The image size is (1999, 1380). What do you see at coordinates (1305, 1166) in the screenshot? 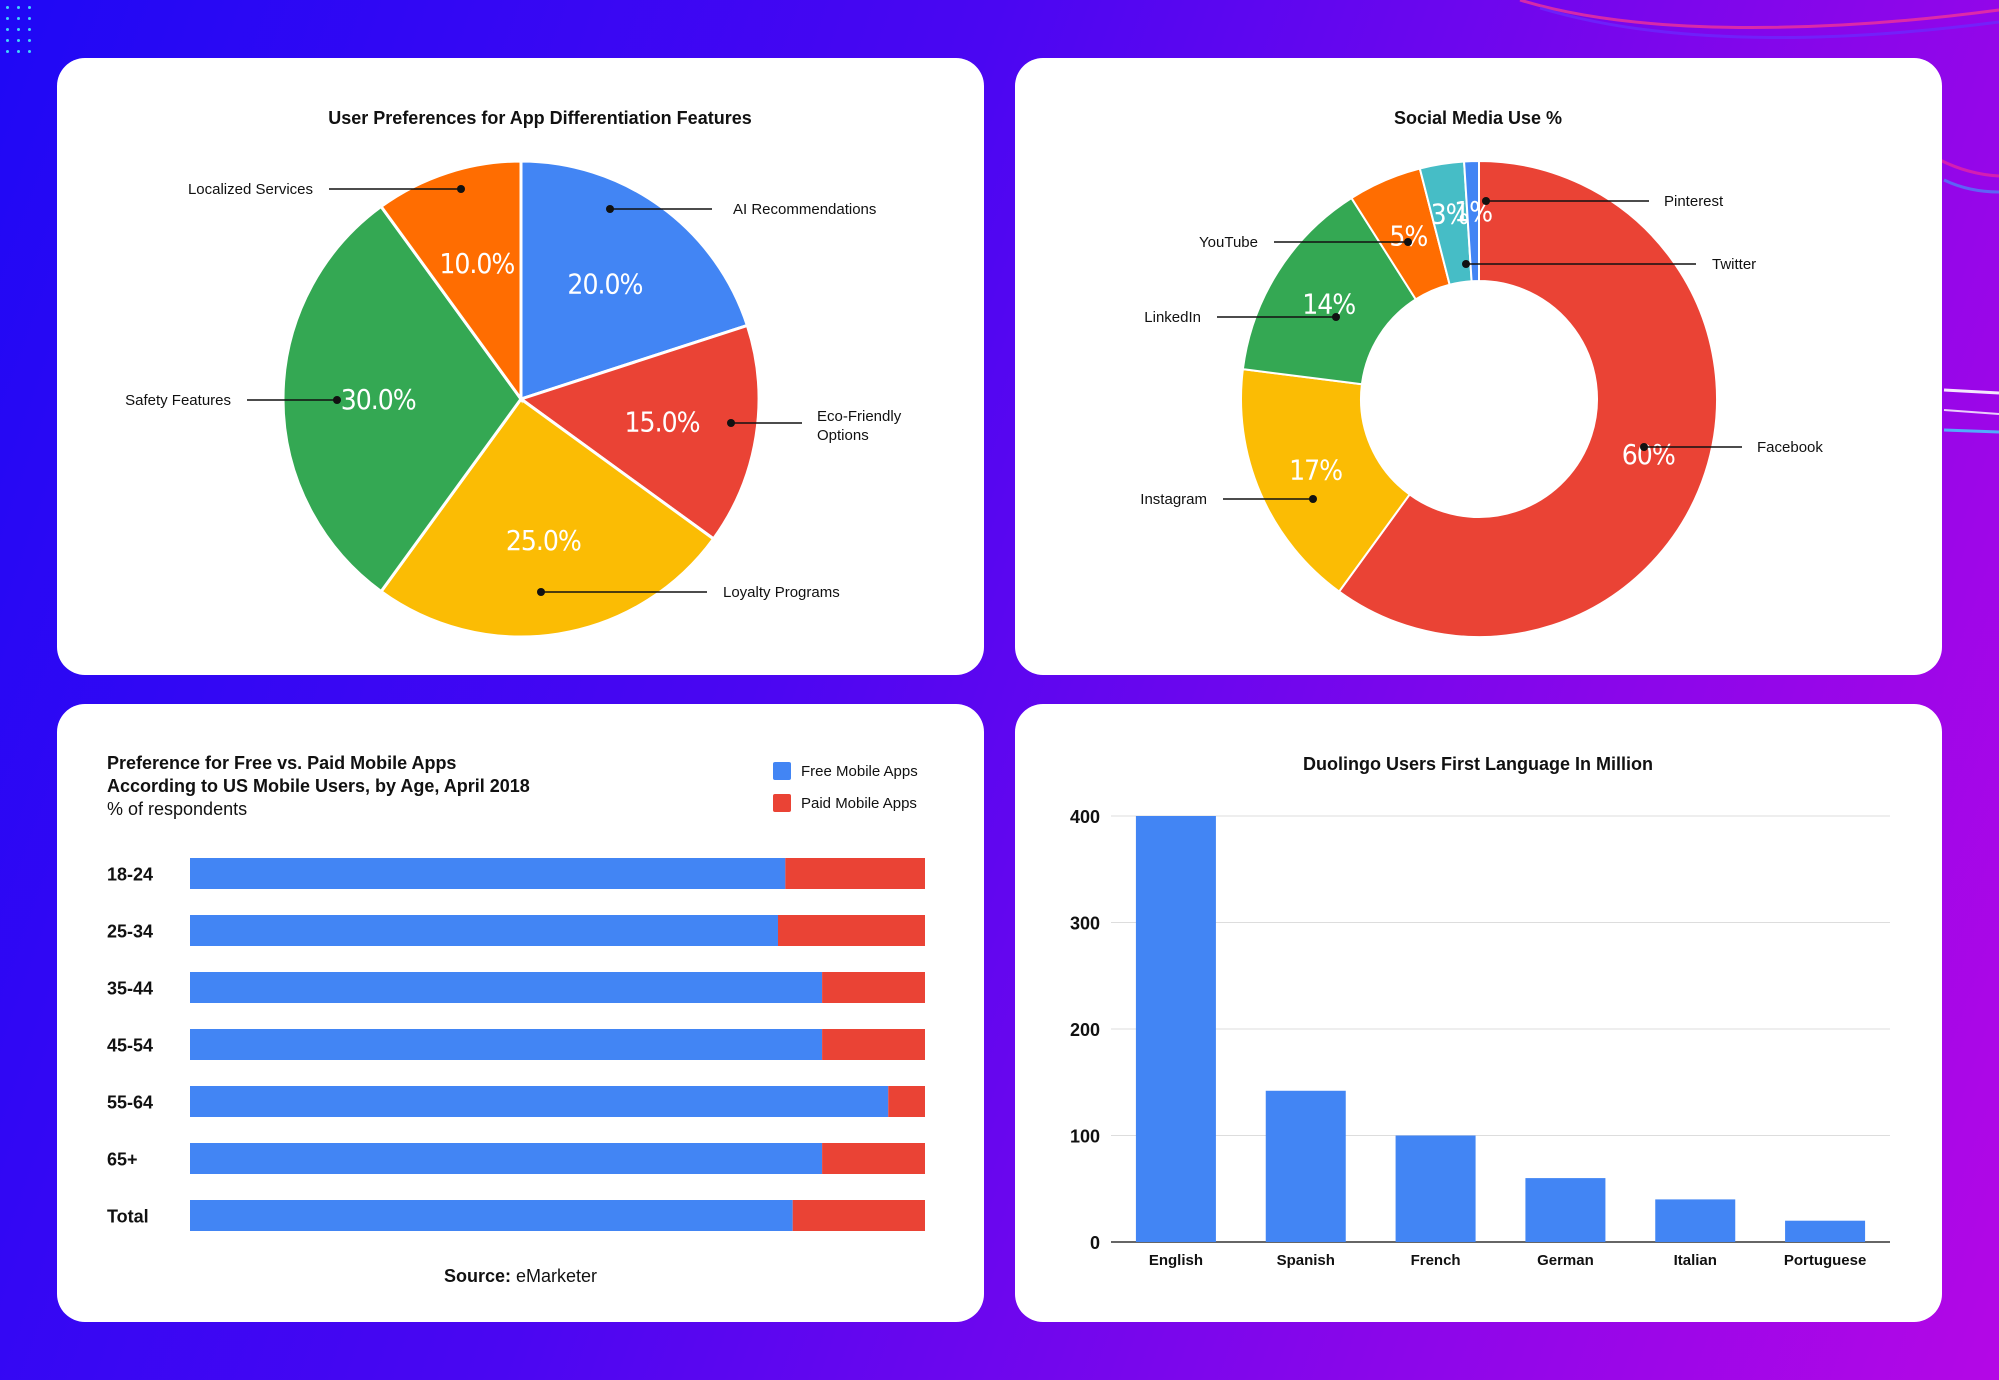
I see `bar-spanish` at bounding box center [1305, 1166].